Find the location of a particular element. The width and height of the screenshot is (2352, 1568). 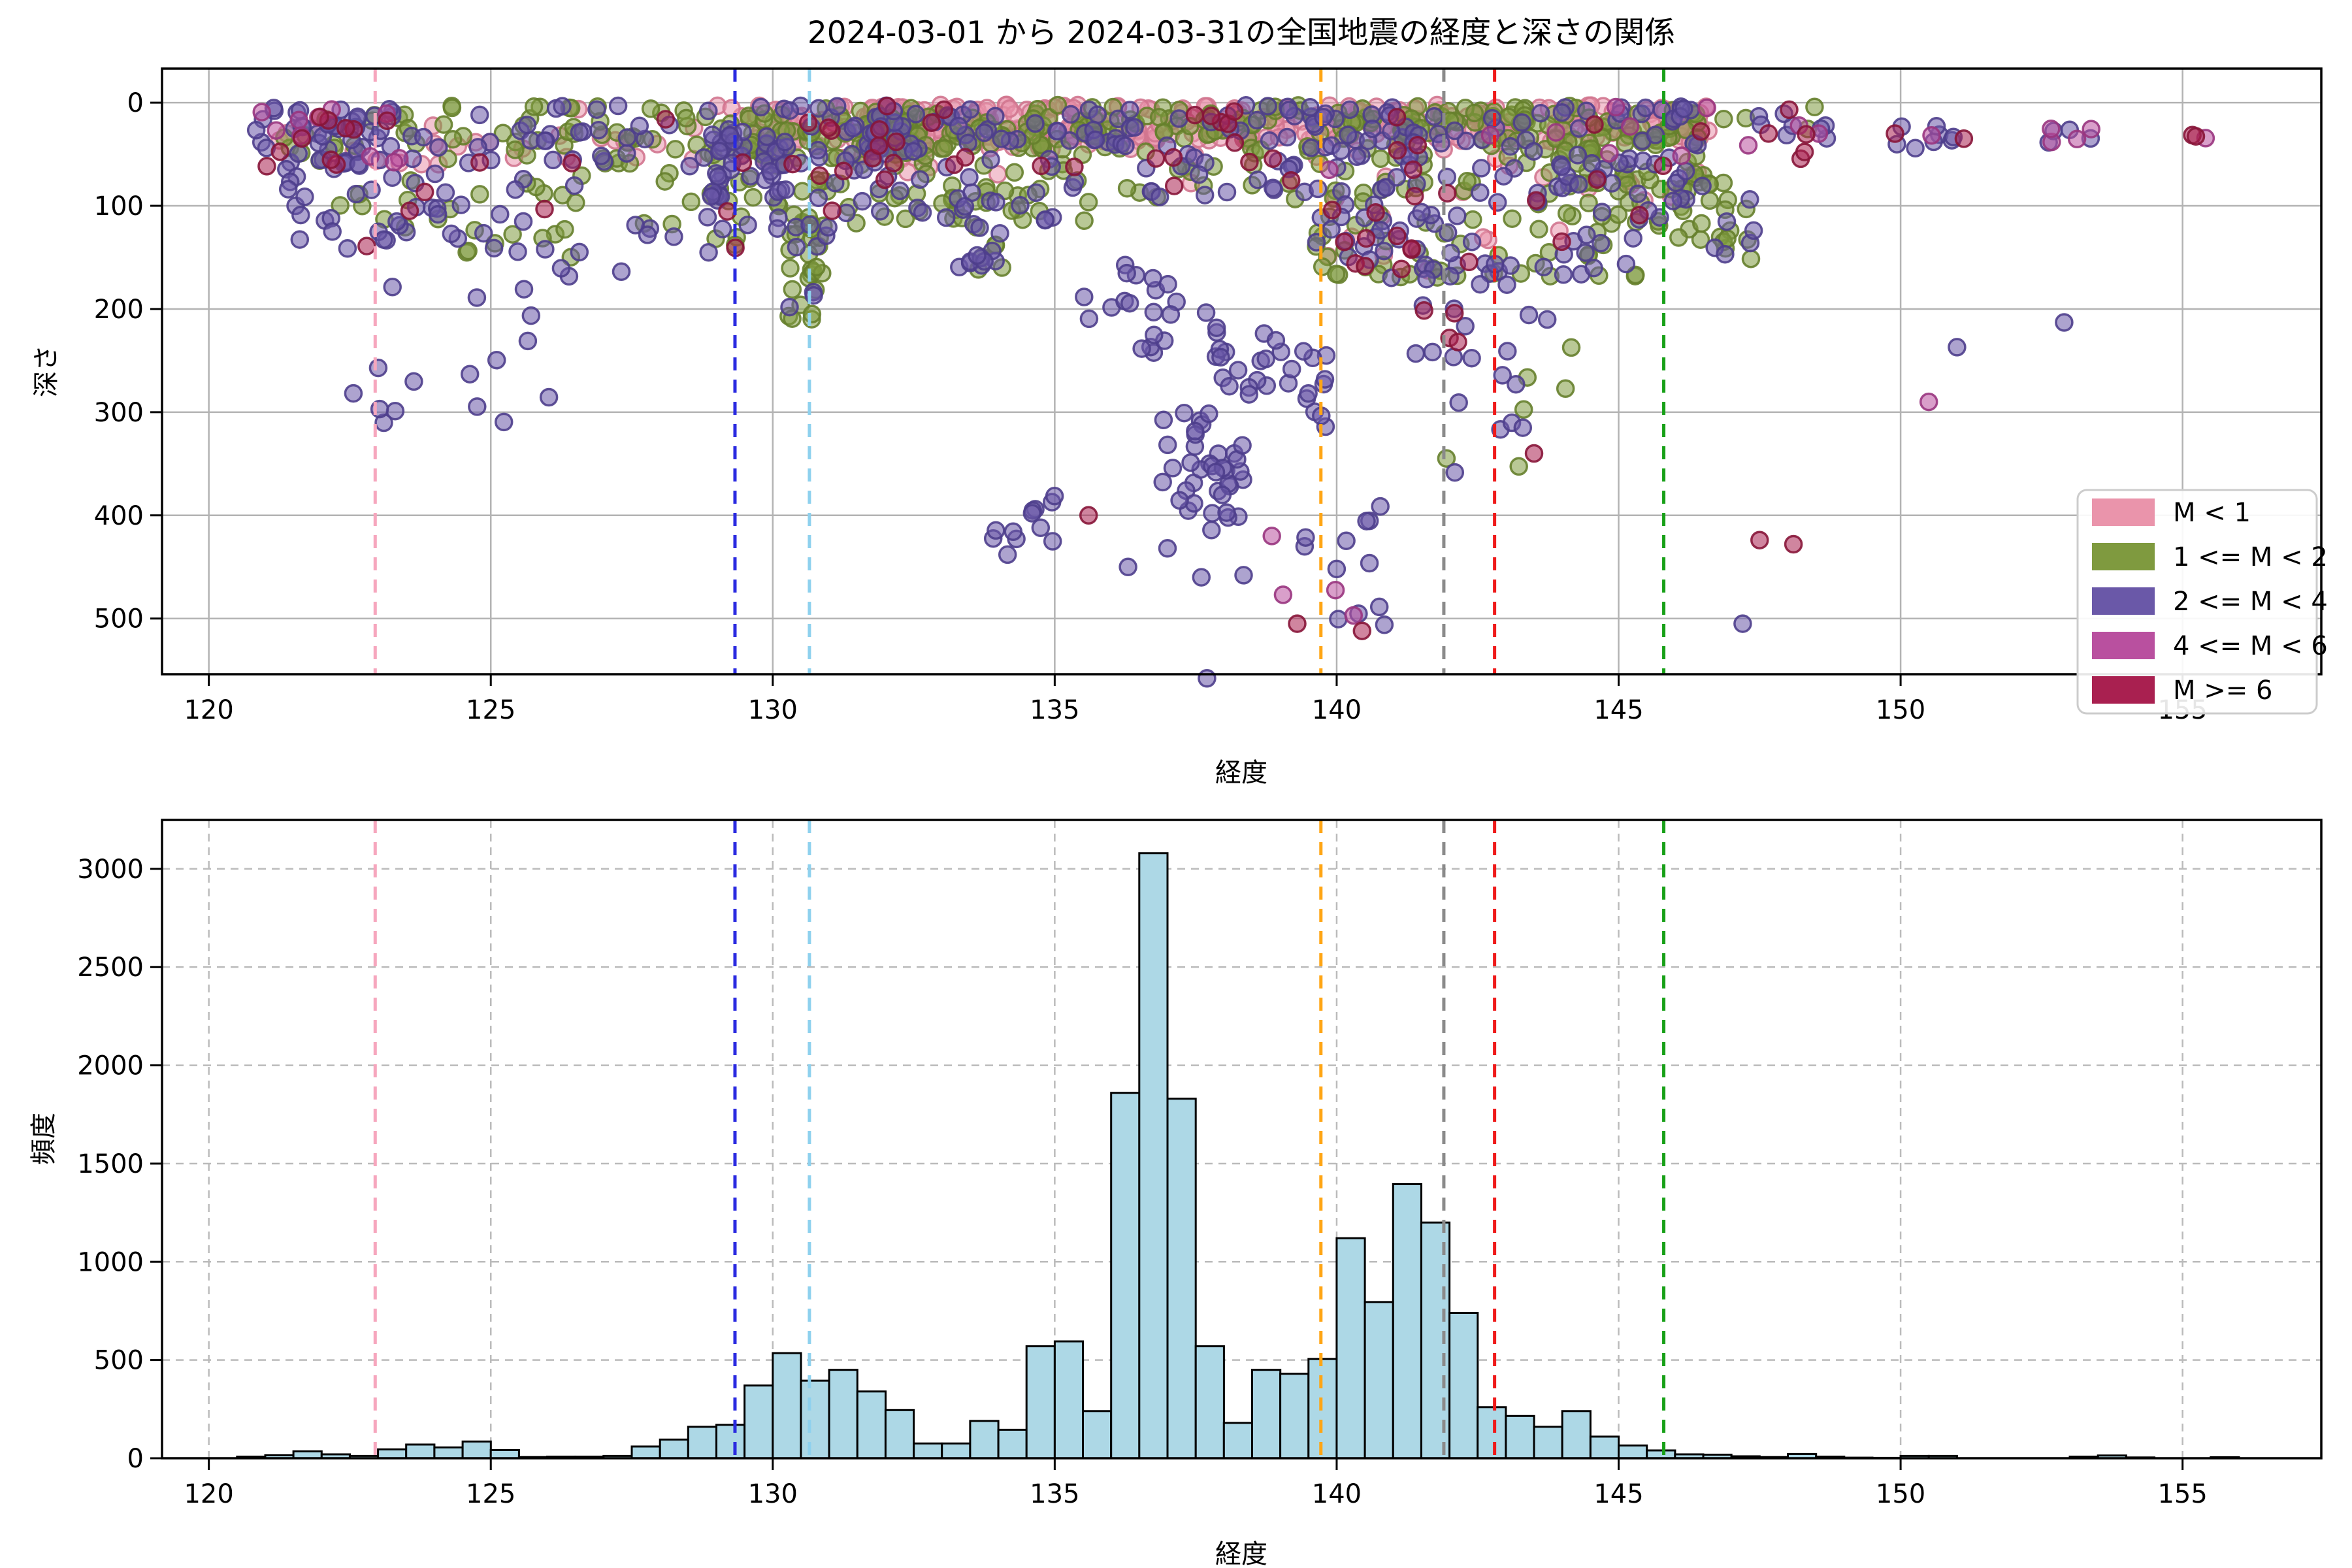

y-tick-label: 100 is located at coordinates (119, 206).